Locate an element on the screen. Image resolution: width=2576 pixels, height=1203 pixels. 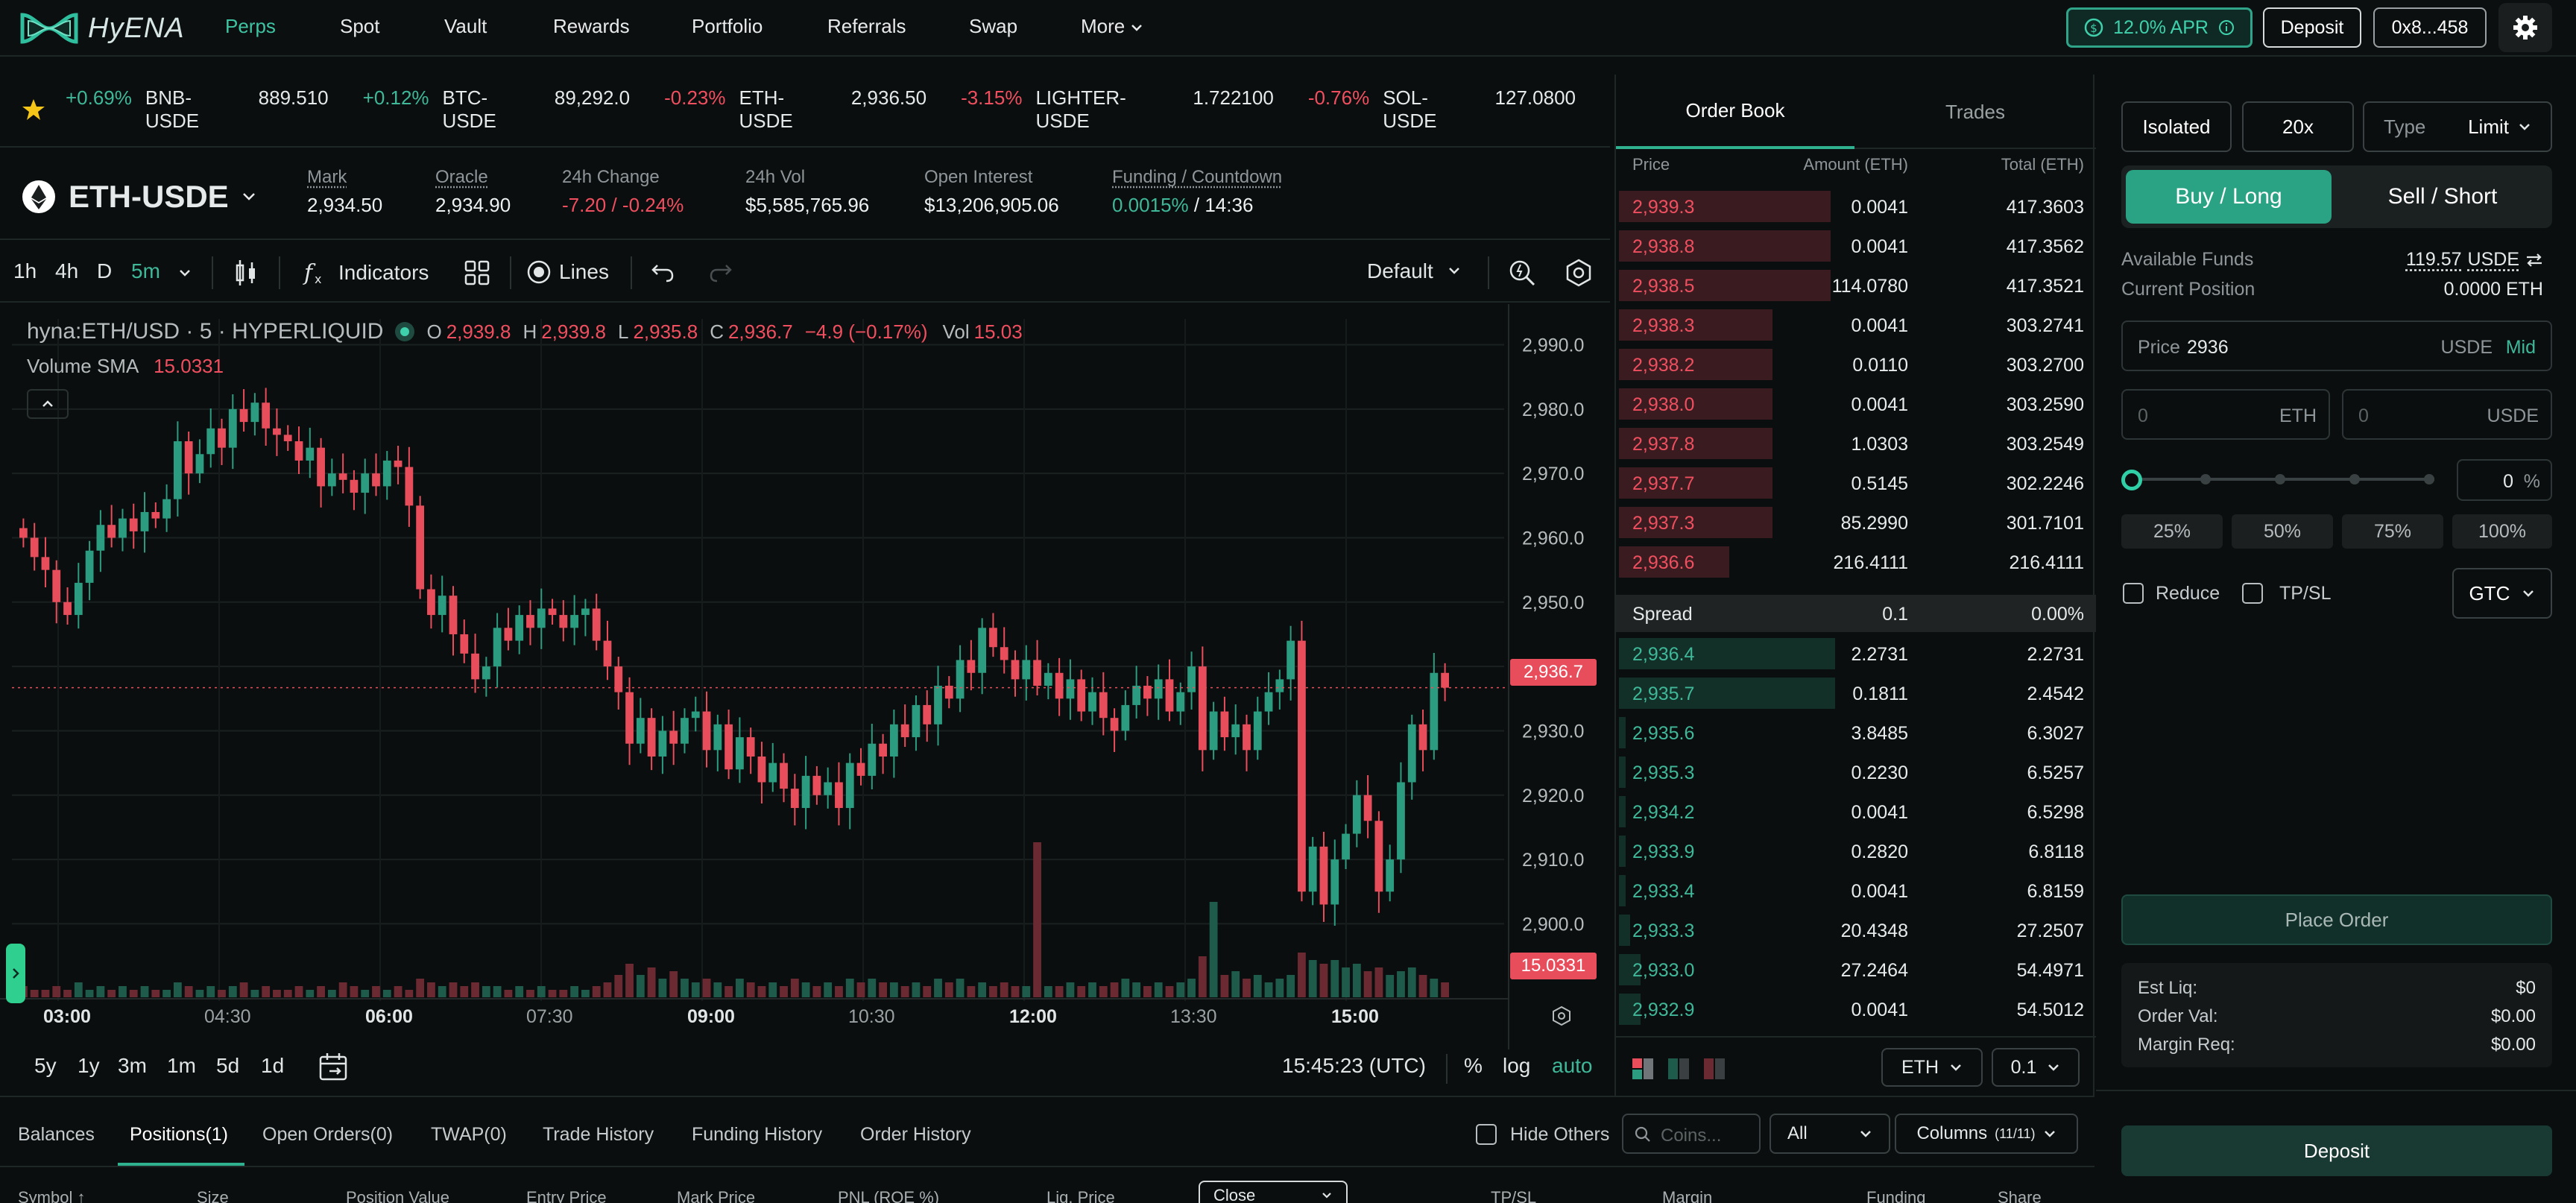
ask-row: 2,937.8 1.0303 303.2549 is located at coordinates (1856, 443).